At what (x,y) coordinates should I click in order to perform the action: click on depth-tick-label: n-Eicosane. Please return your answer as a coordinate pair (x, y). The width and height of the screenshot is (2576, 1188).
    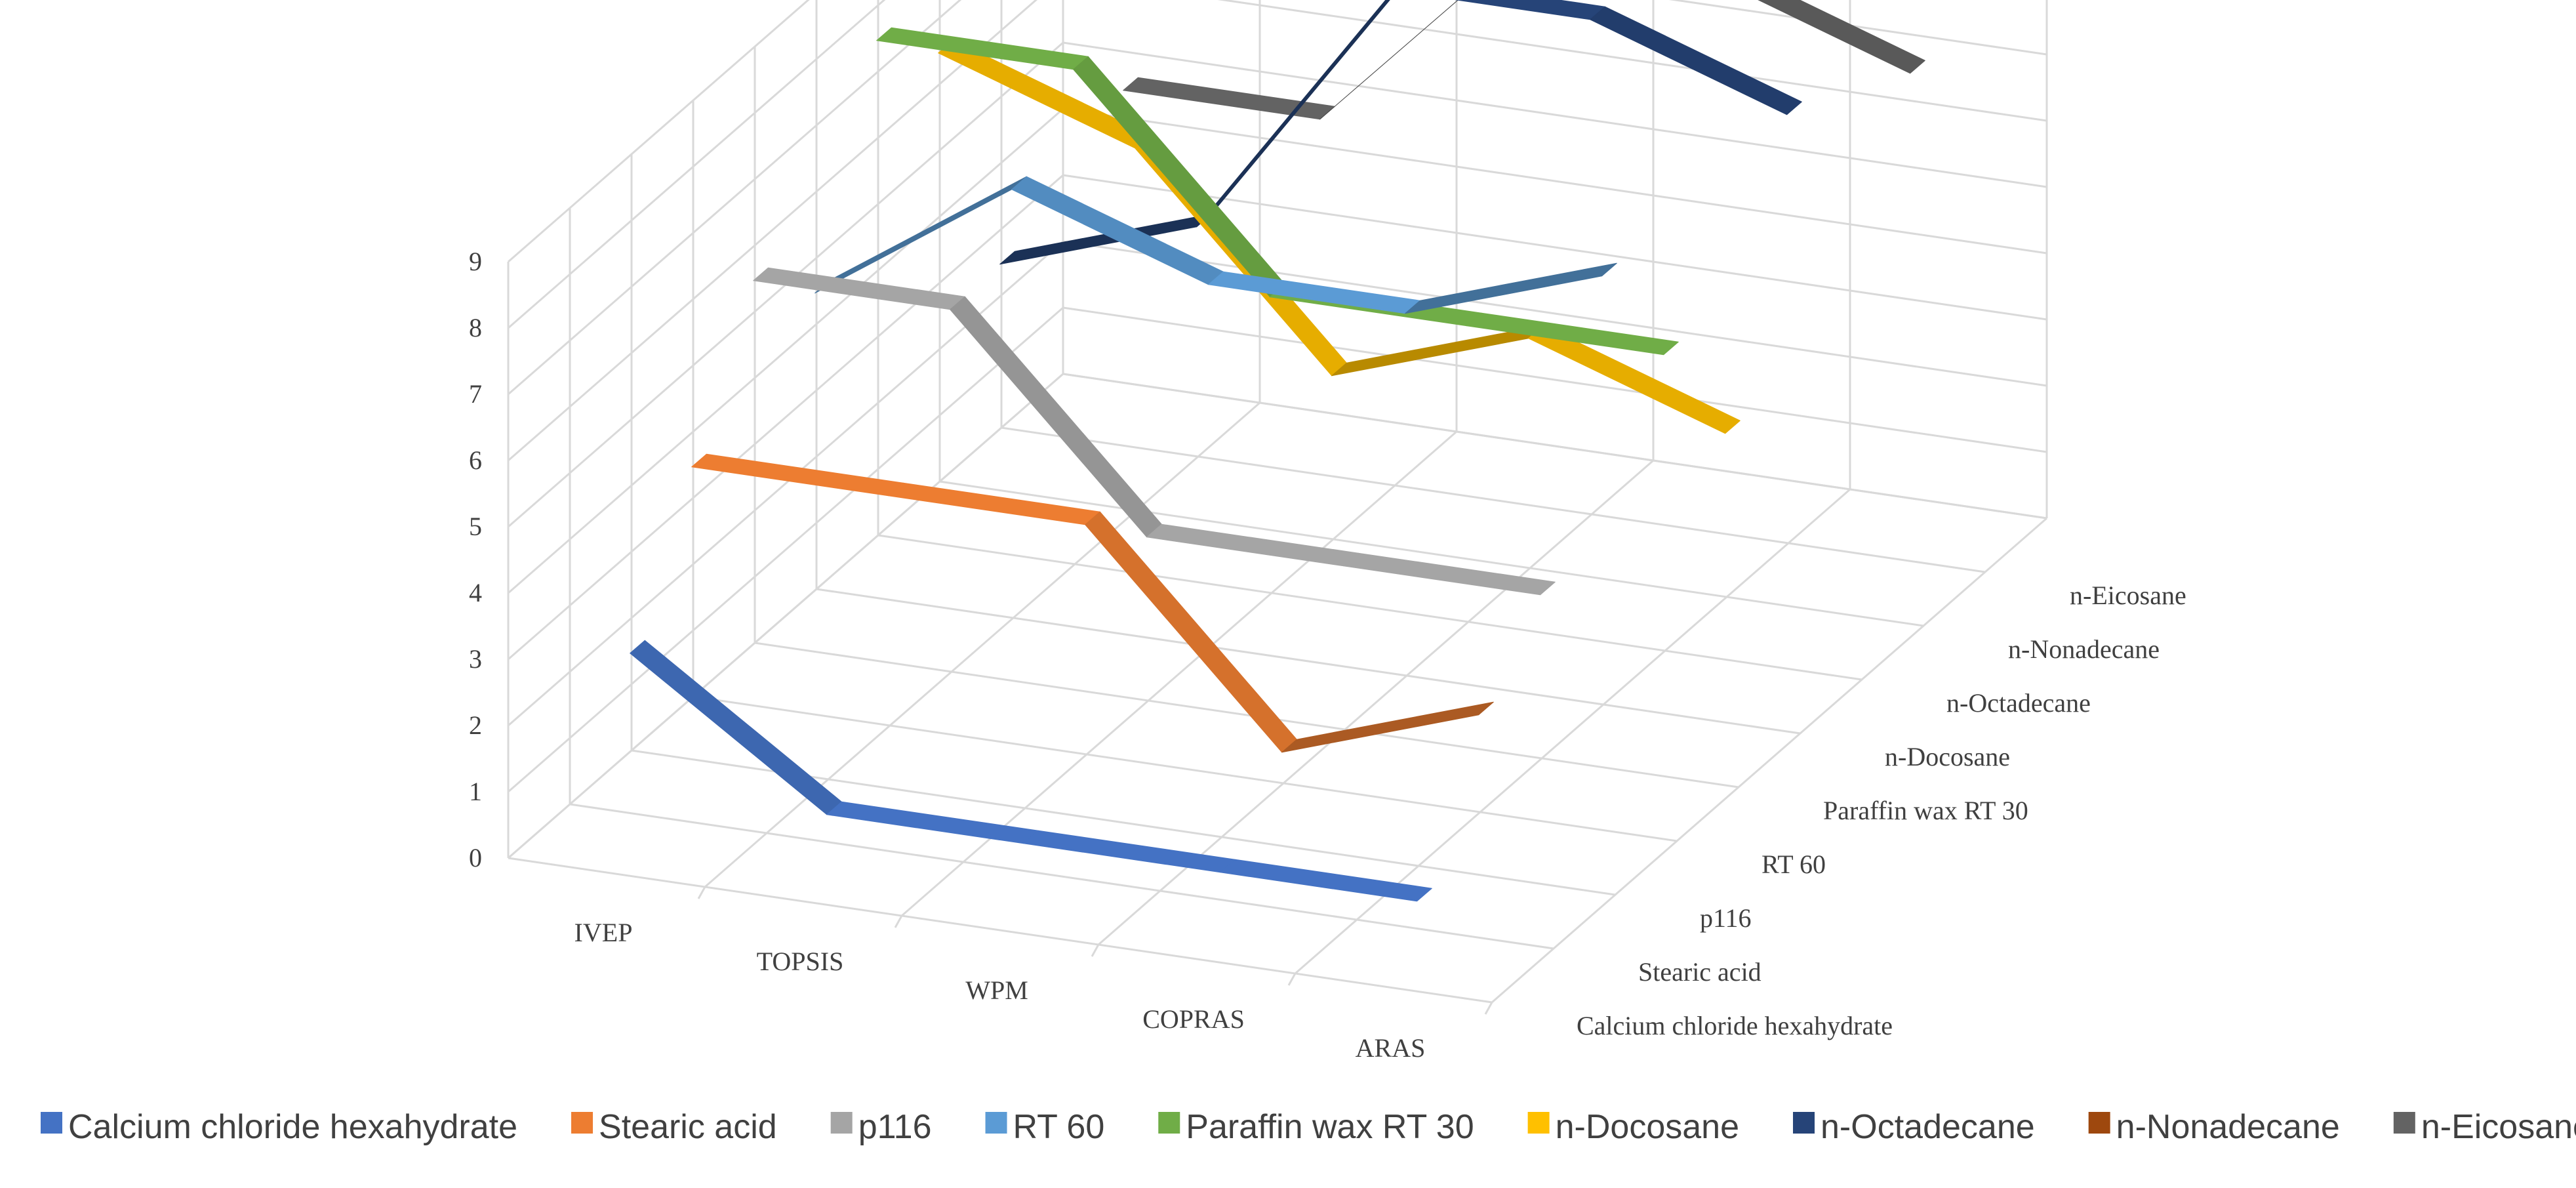
    Looking at the image, I should click on (2128, 595).